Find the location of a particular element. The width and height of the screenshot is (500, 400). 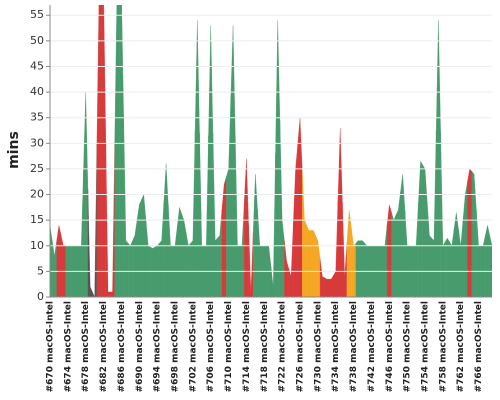

x-tick-label: #714 macOS-Intel is located at coordinates (247, 346).